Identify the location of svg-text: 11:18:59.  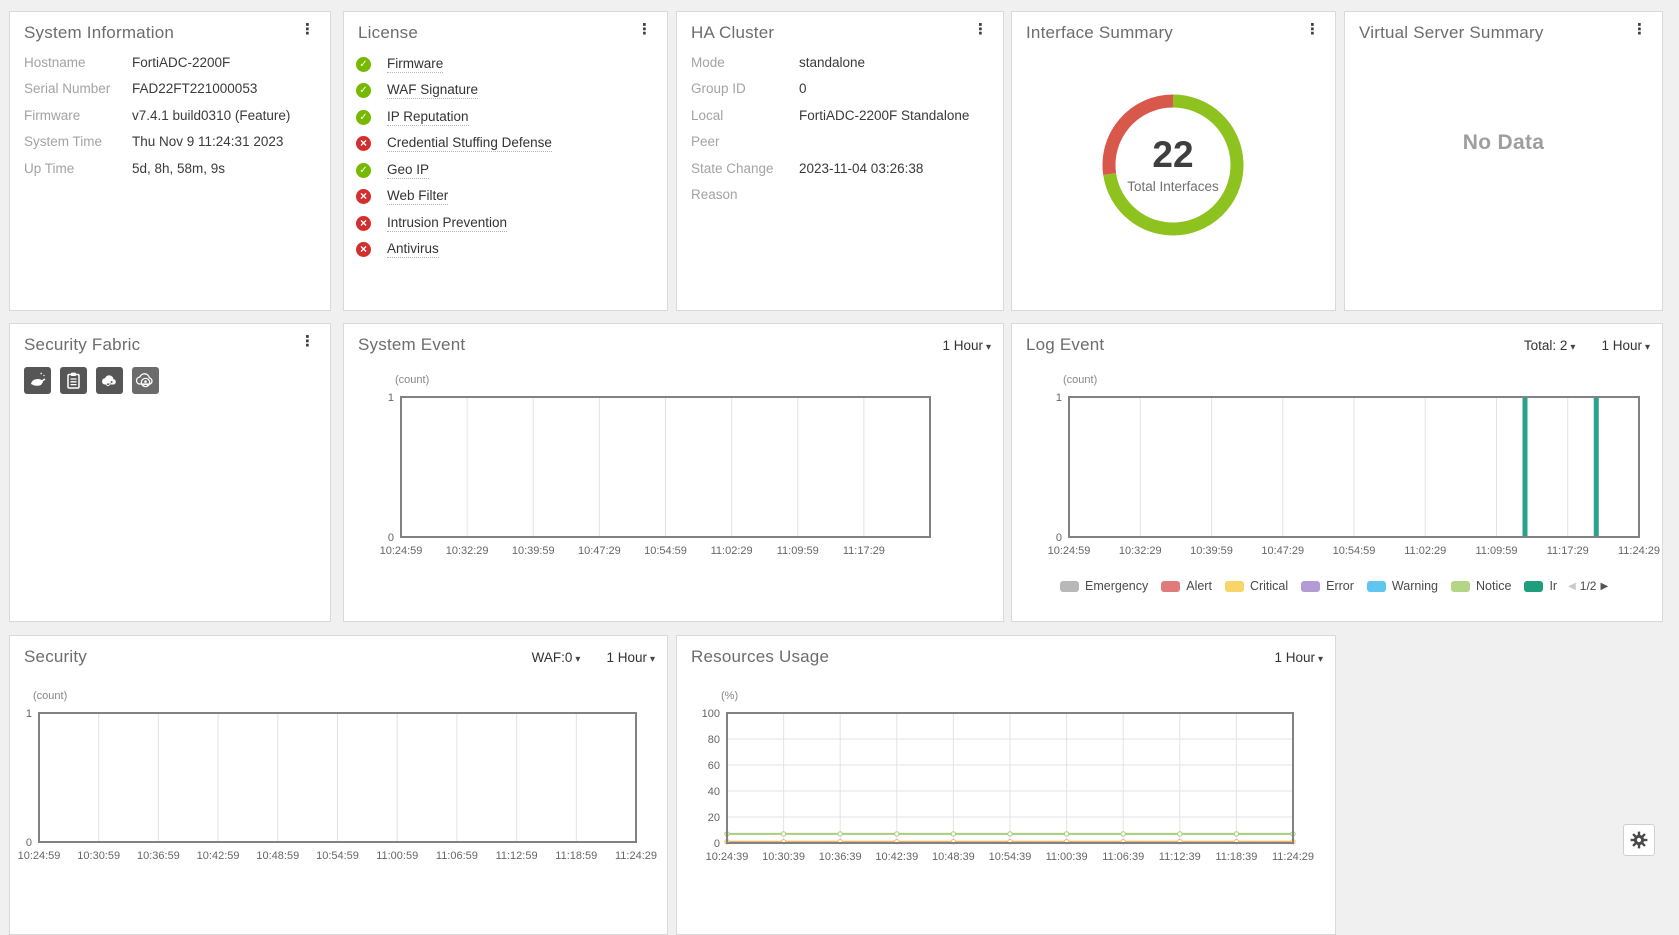
(576, 856).